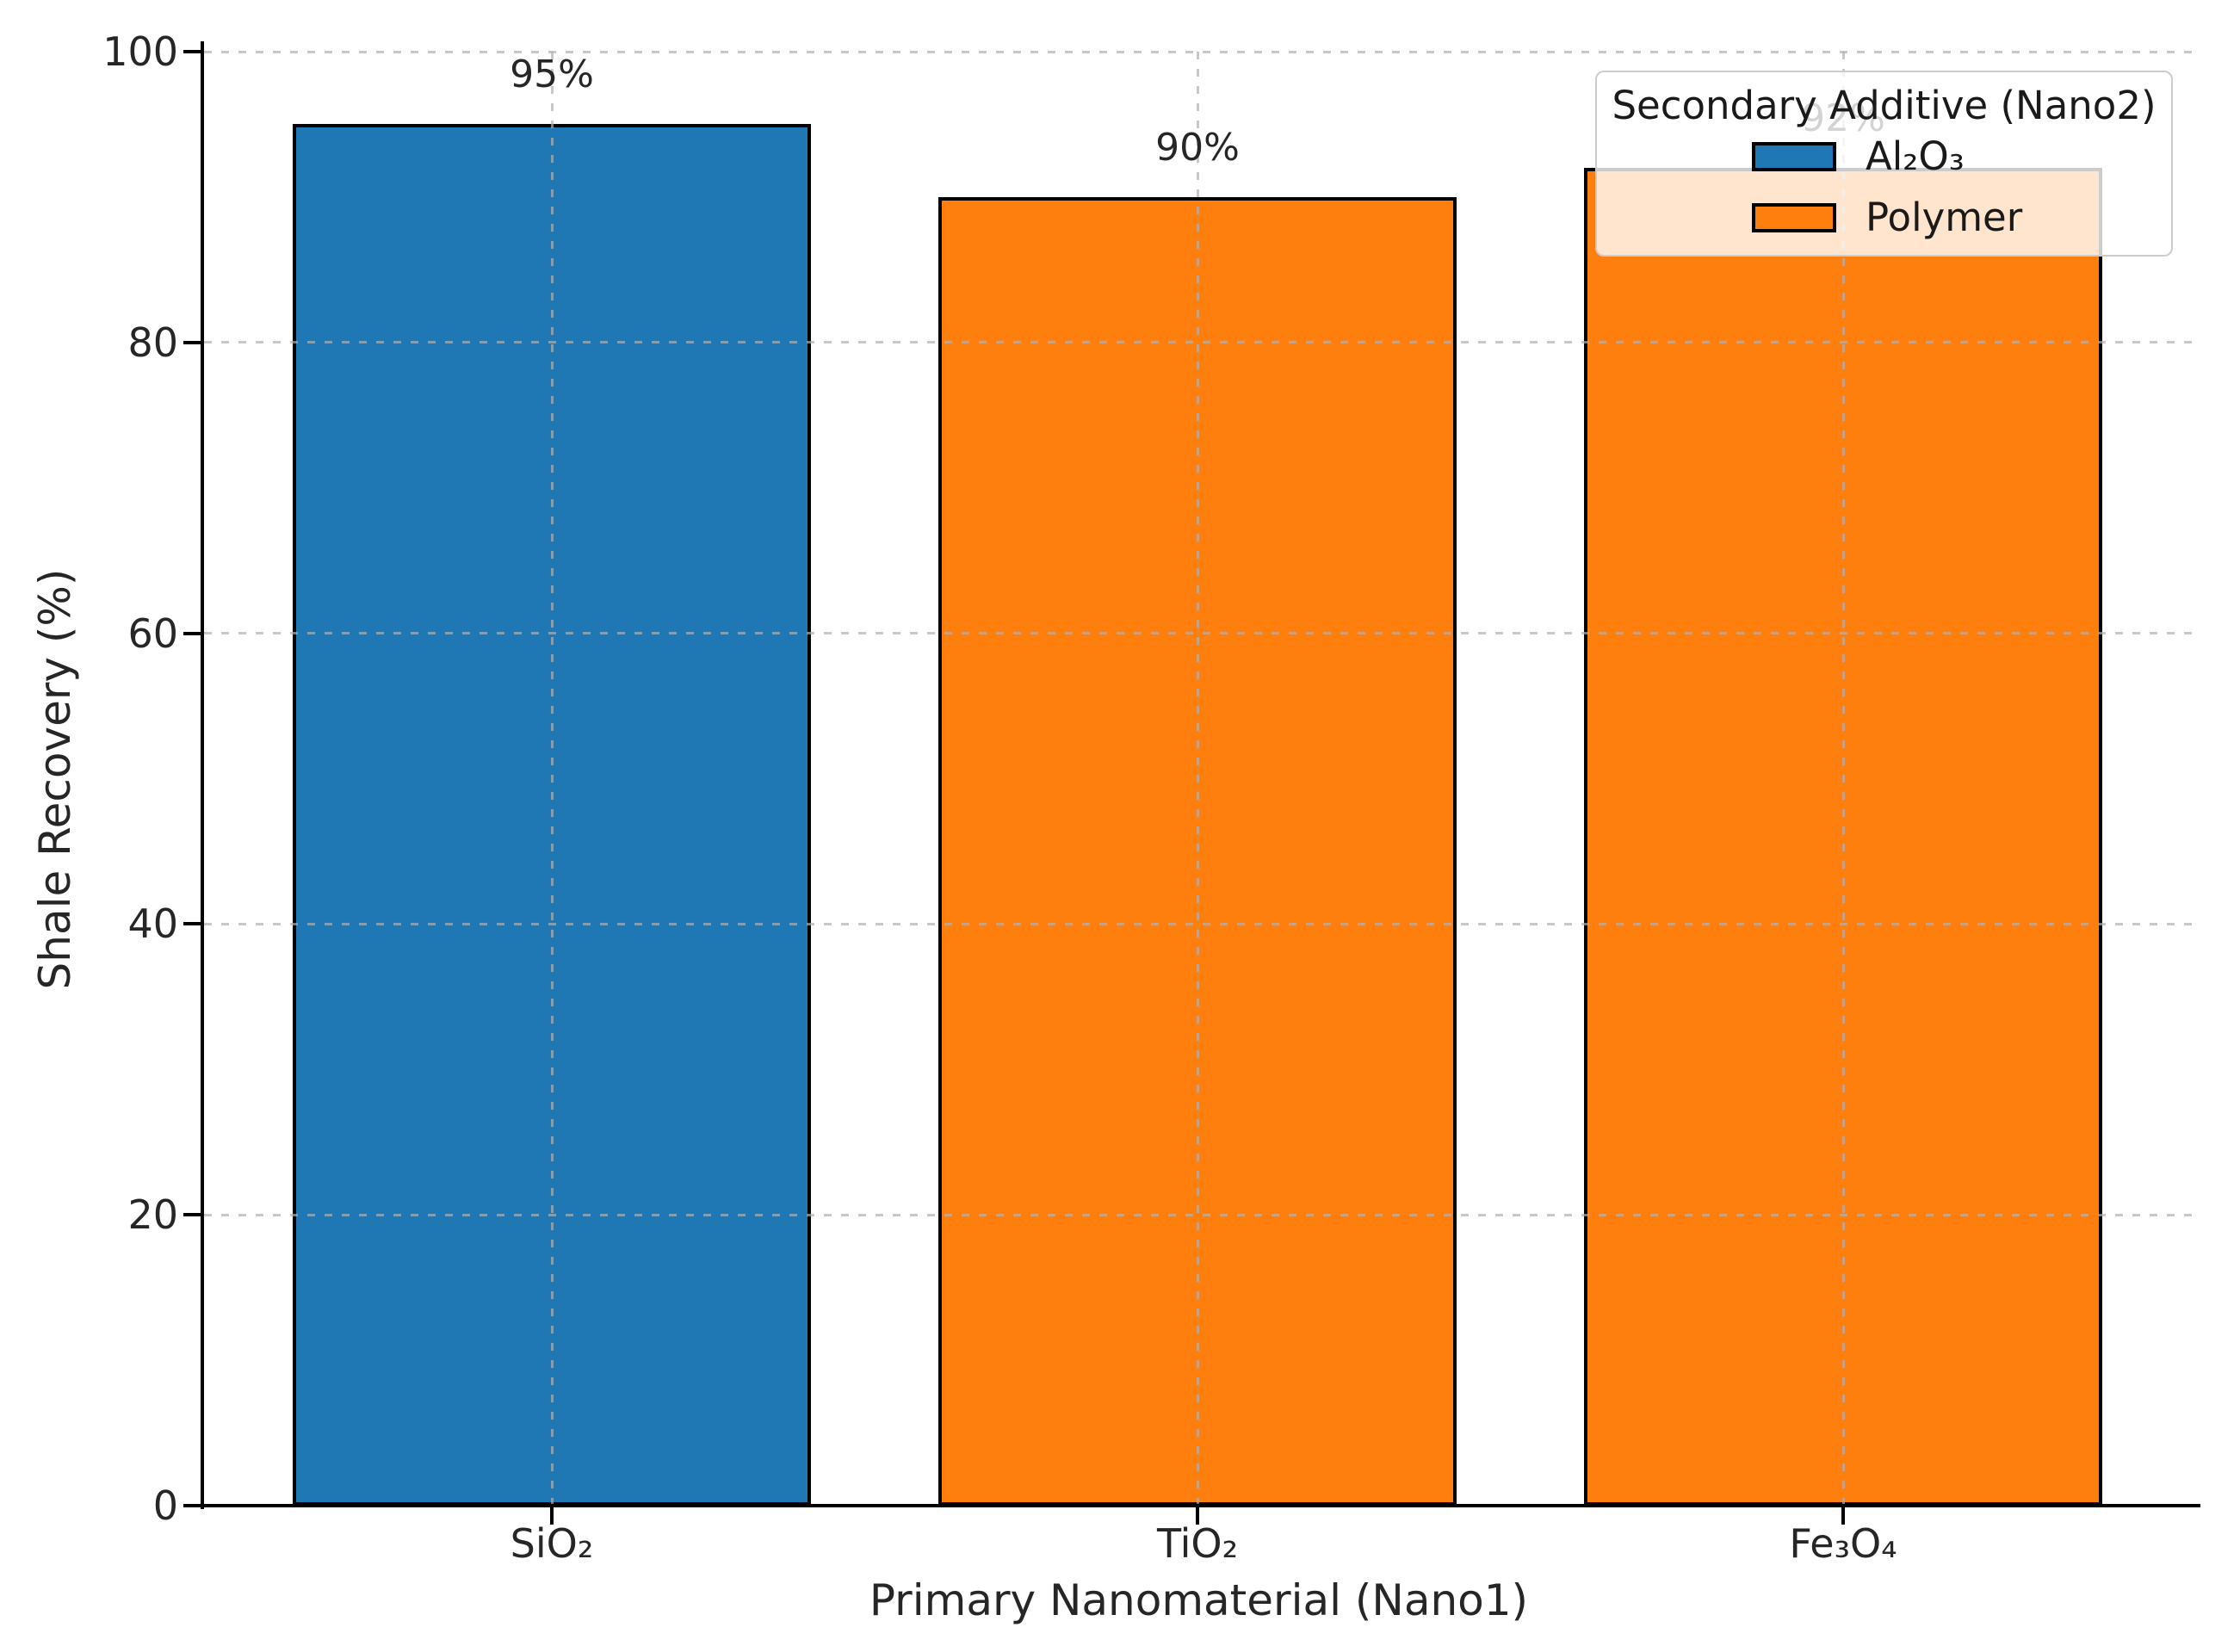  I want to click on y-tick-label-80: 80, so click(152, 343).